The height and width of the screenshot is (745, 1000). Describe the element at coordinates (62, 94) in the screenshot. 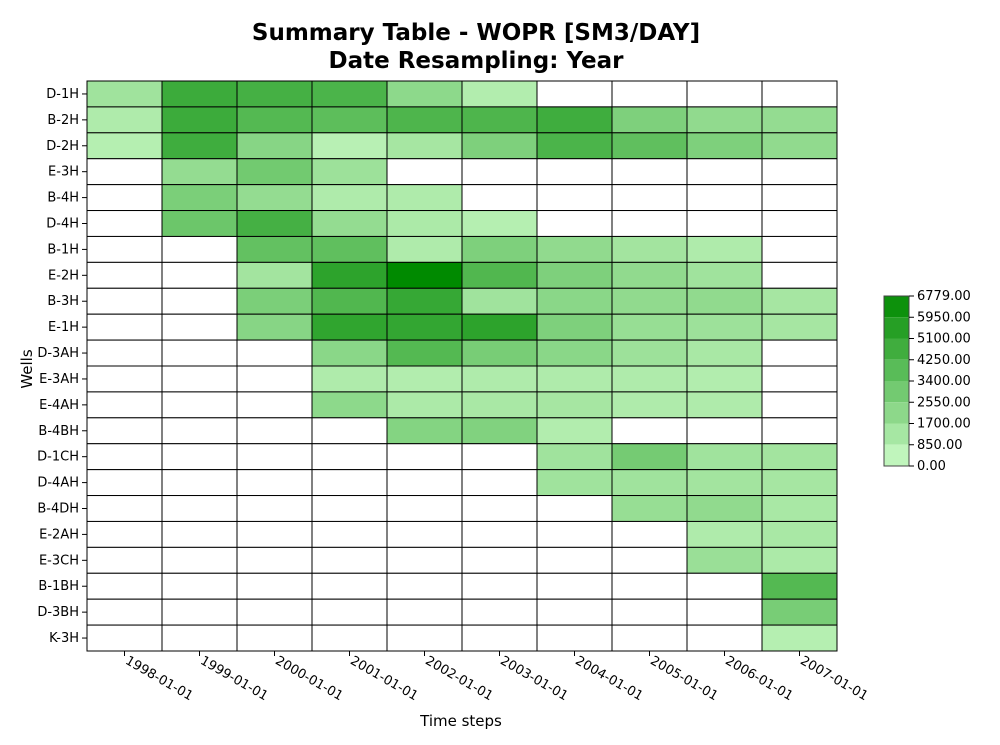

I see `y-tick-label: D-1H` at that location.